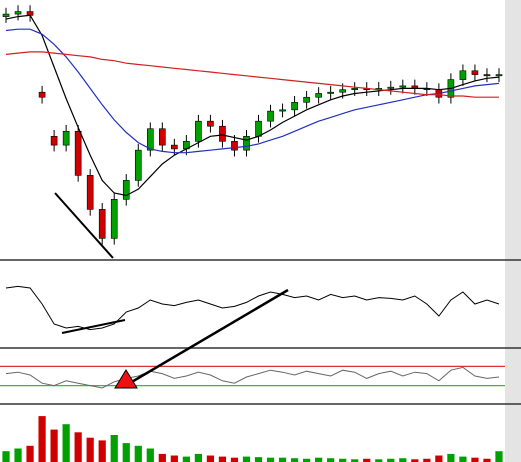  What do you see at coordinates (513, 231) in the screenshot?
I see `price-axis-strip` at bounding box center [513, 231].